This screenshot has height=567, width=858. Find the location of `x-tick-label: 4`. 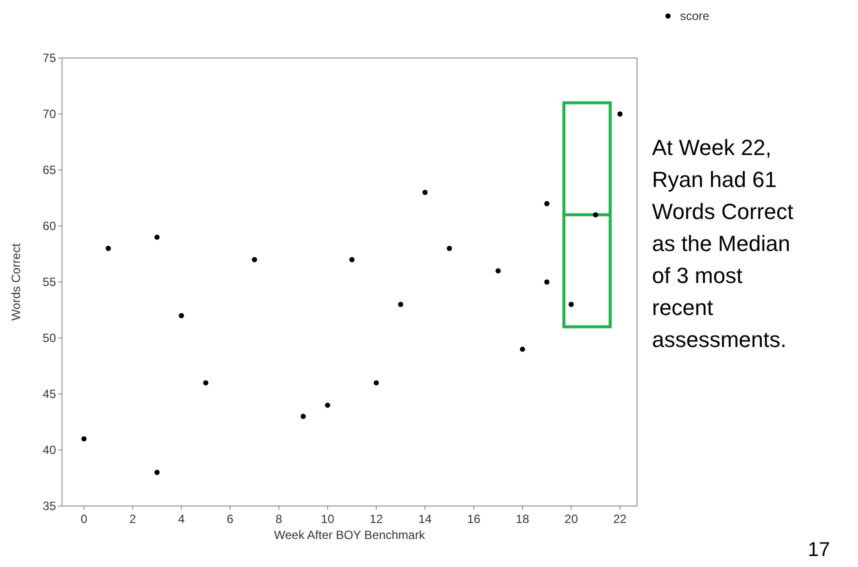

x-tick-label: 4 is located at coordinates (182, 519).